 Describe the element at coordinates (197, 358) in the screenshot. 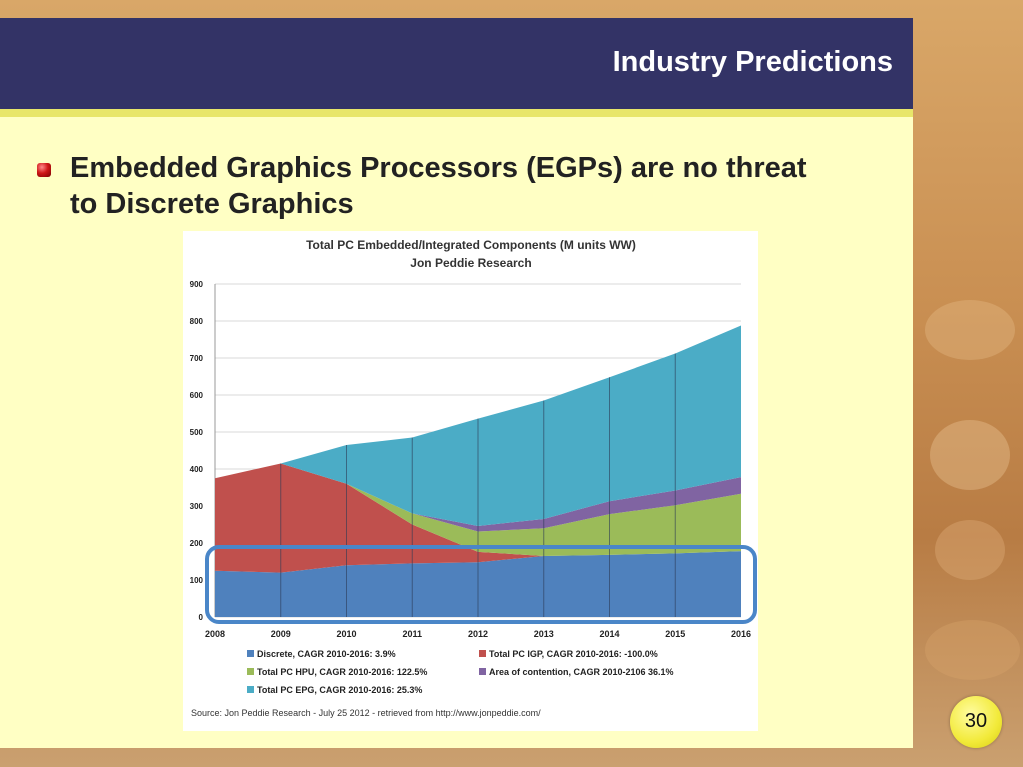

I see `y-tick-label: 700` at that location.